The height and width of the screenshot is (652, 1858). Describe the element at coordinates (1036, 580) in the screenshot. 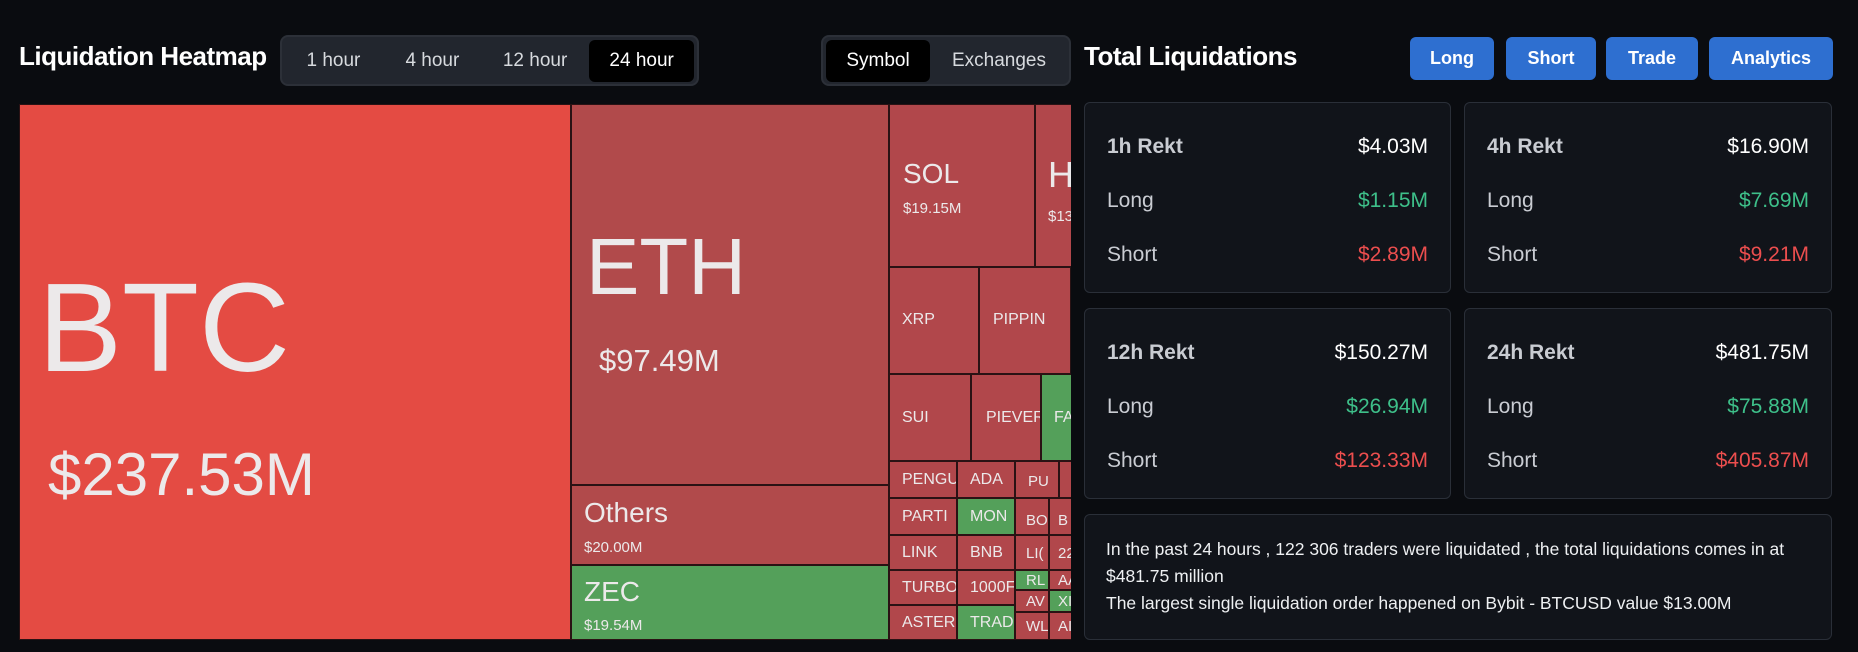

I see `tile-symbol: RL` at that location.